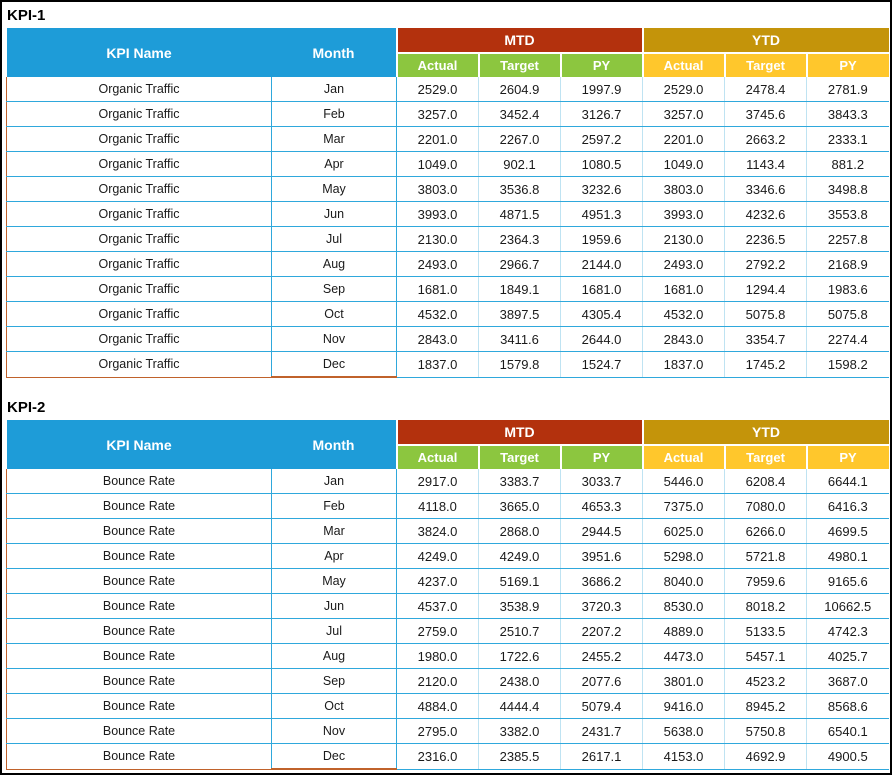 This screenshot has height=775, width=892. Describe the element at coordinates (766, 139) in the screenshot. I see `ytd-target-cell: 2663.2` at that location.